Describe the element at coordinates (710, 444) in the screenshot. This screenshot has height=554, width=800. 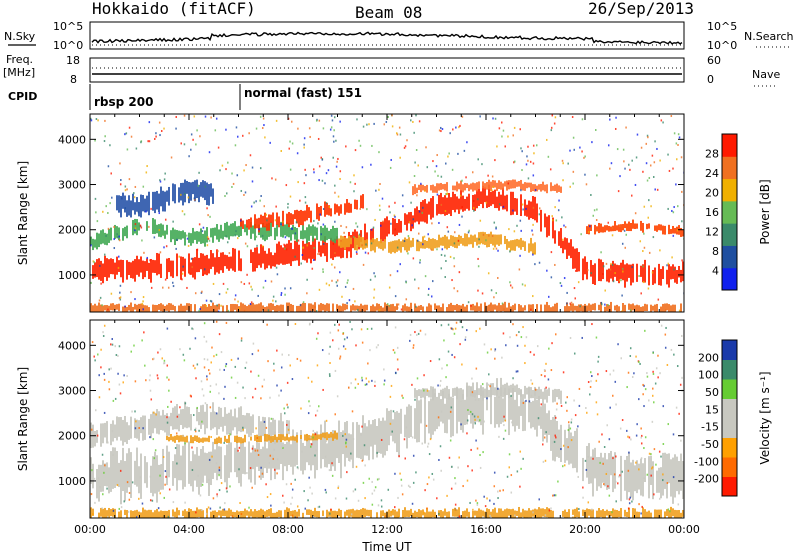
I see `colorbar-tick-label: -50` at that location.